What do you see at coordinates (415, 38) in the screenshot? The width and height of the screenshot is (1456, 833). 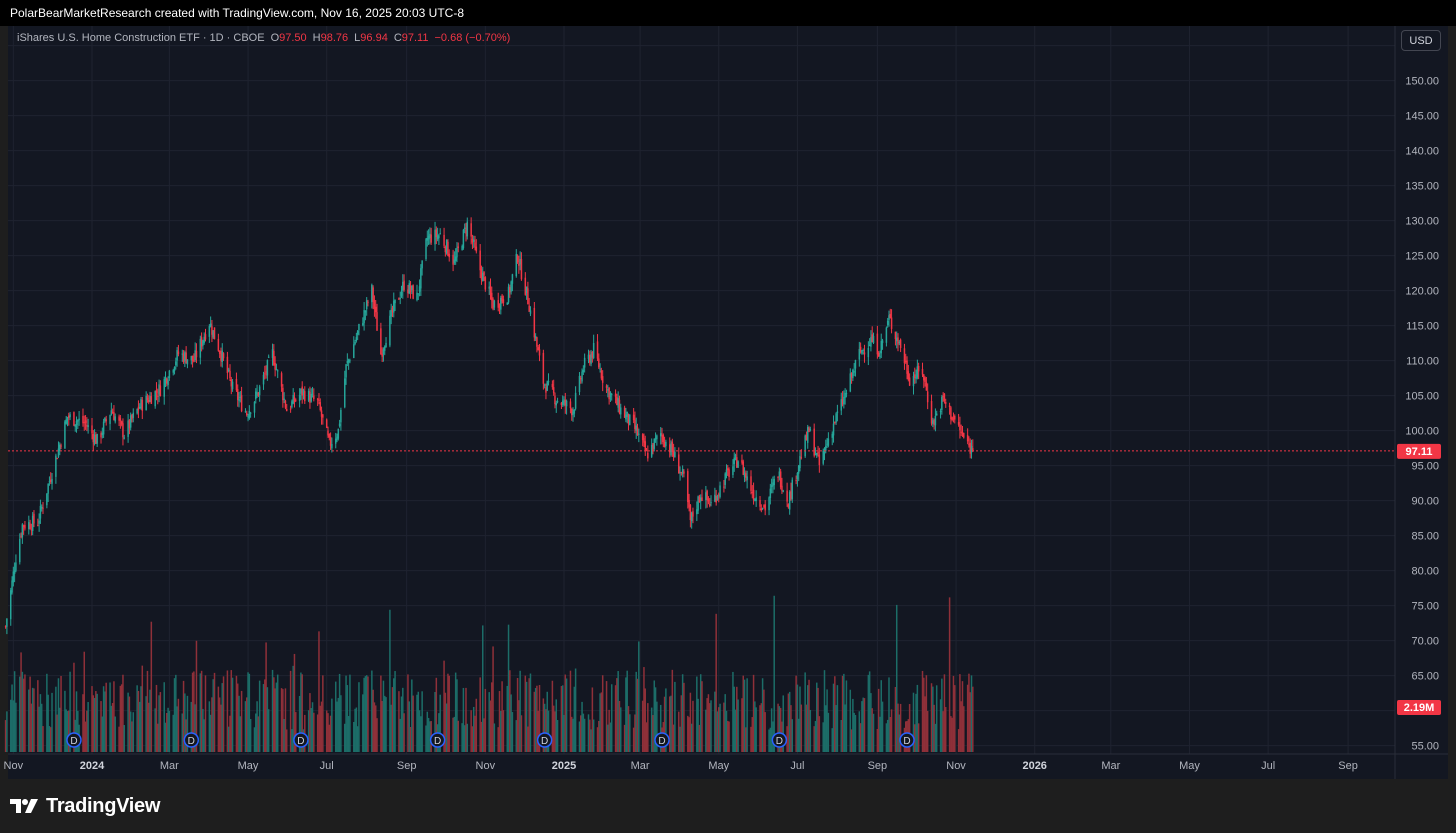 I see `close-value: 97.11` at bounding box center [415, 38].